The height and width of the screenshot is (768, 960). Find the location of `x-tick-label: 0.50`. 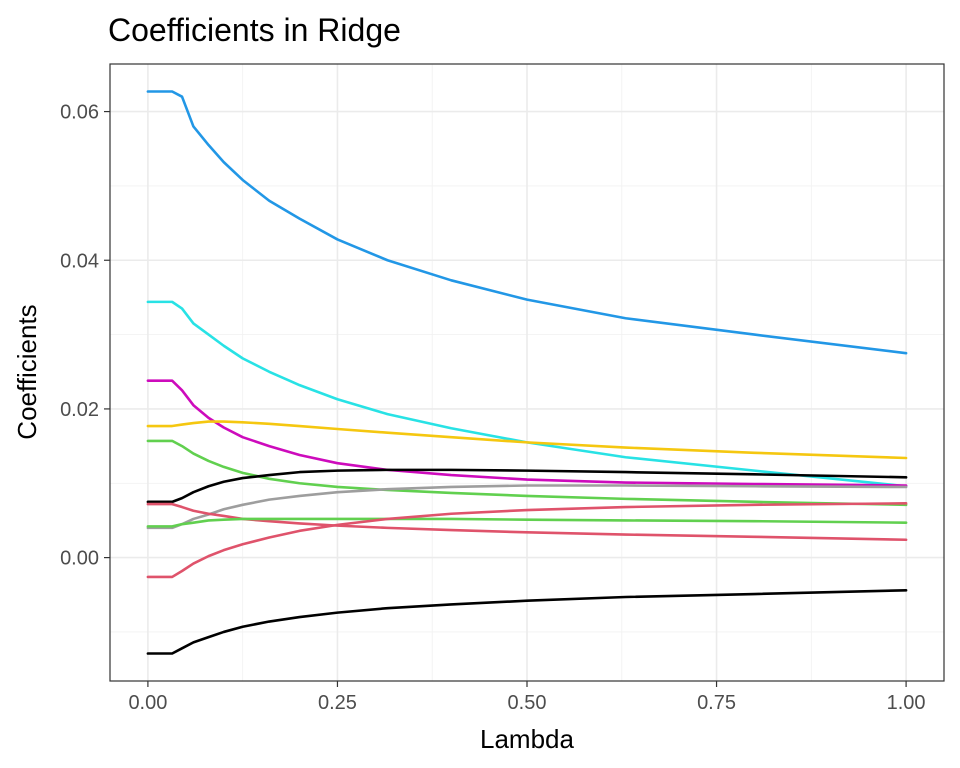

x-tick-label: 0.50 is located at coordinates (527, 703).